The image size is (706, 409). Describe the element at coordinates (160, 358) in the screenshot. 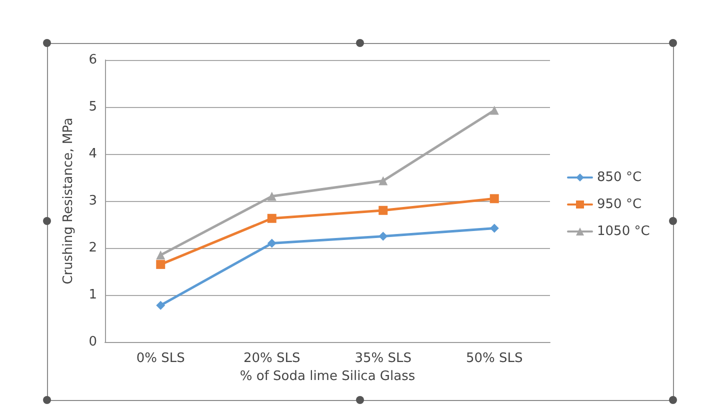

I see `x-tick-label: 0% SLS` at that location.